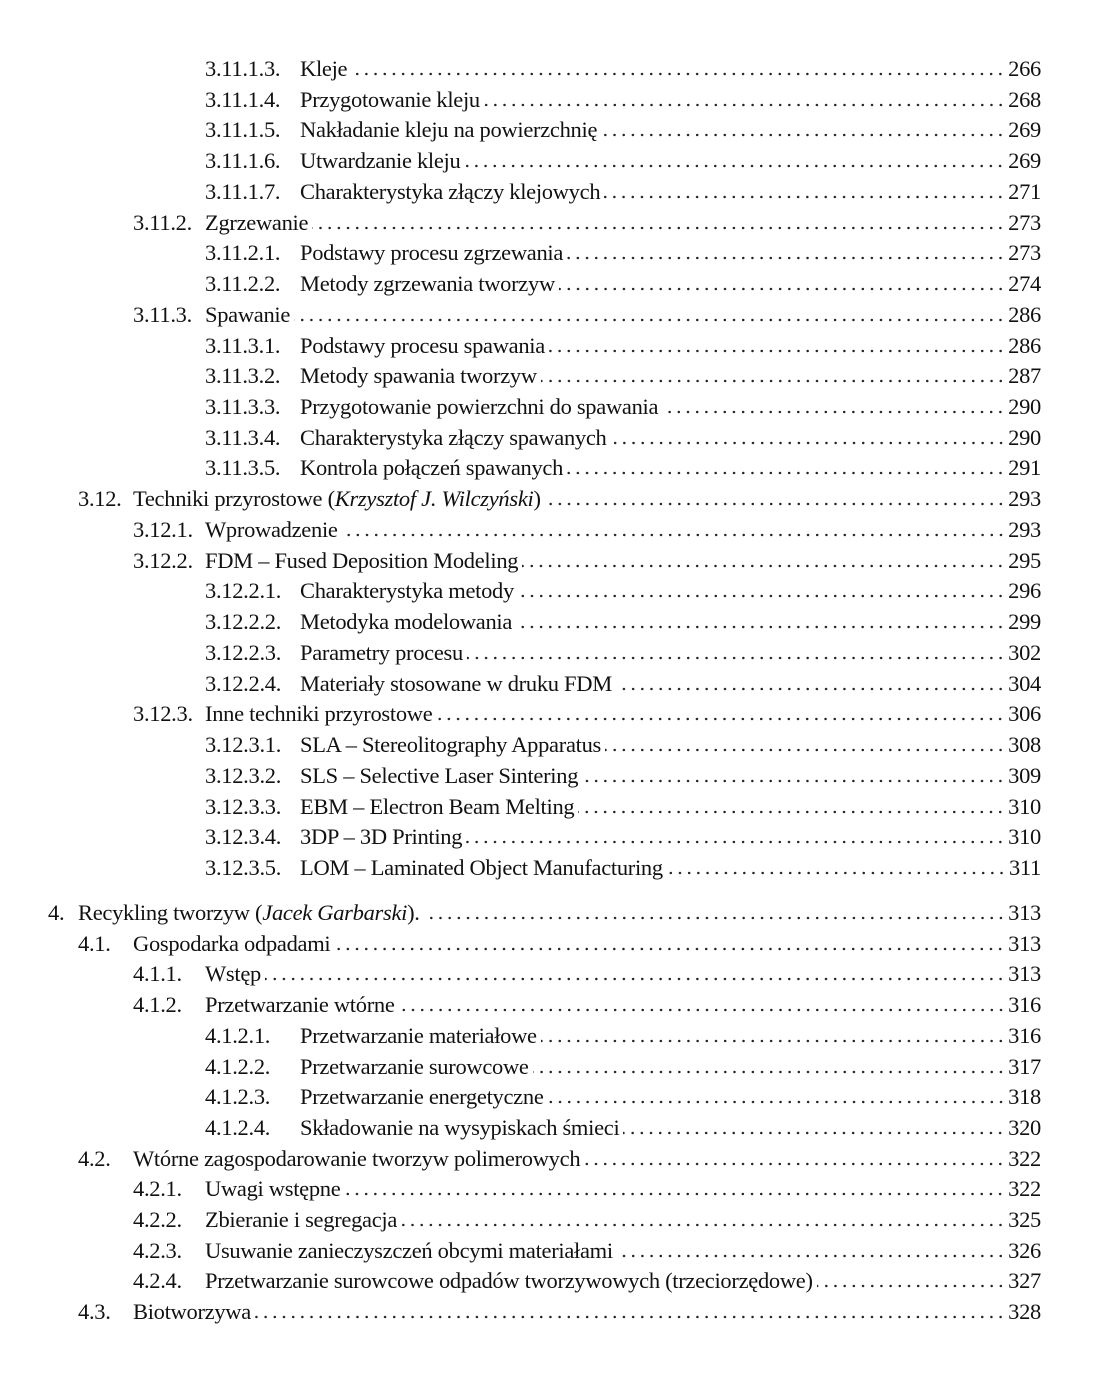  Describe the element at coordinates (479, 407) in the screenshot. I see `entry-title: Przygotowanie powierzchni do spawania` at that location.